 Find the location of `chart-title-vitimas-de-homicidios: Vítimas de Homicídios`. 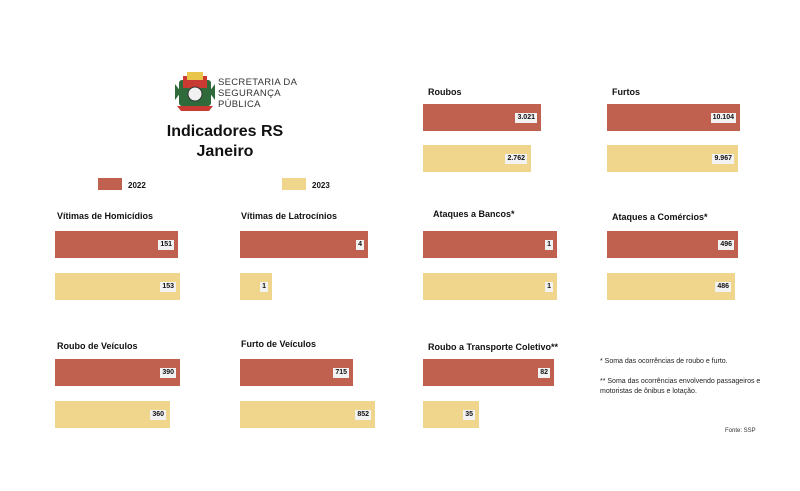

chart-title-vitimas-de-homicidios: Vítimas de Homicídios is located at coordinates (105, 216).